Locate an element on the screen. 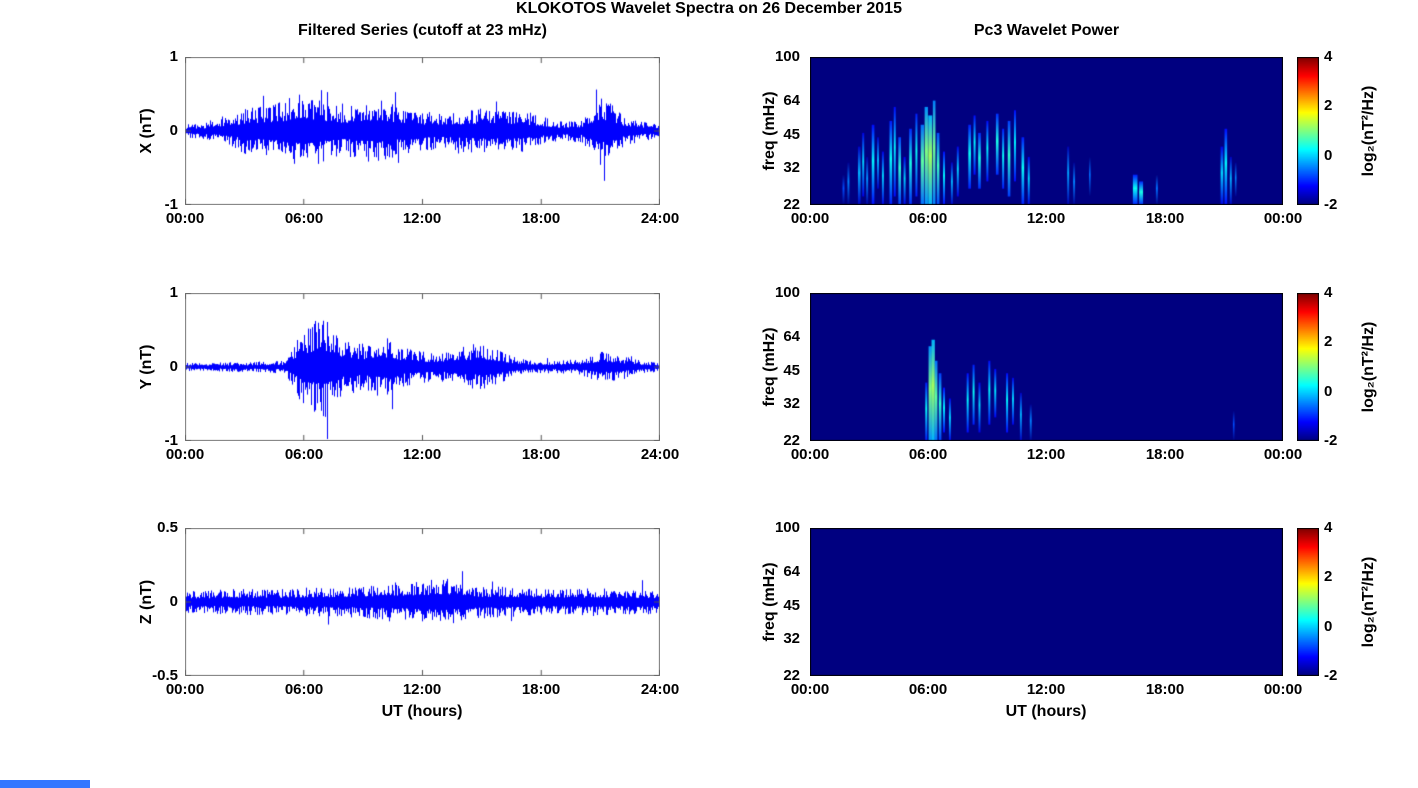 This screenshot has height=788, width=1418. z-wavelet-spectrogram is located at coordinates (1046, 602).